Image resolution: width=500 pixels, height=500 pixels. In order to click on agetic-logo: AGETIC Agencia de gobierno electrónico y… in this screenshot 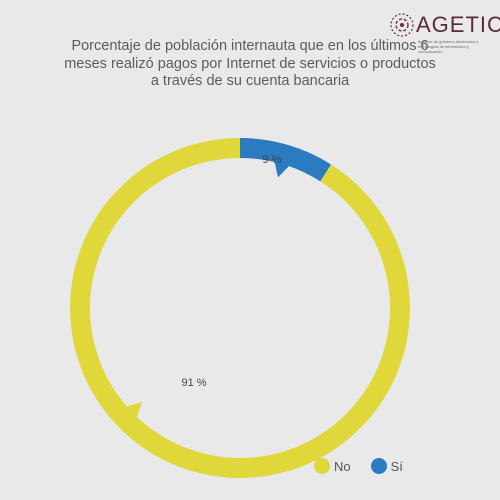, I will do `click(444, 31)`.